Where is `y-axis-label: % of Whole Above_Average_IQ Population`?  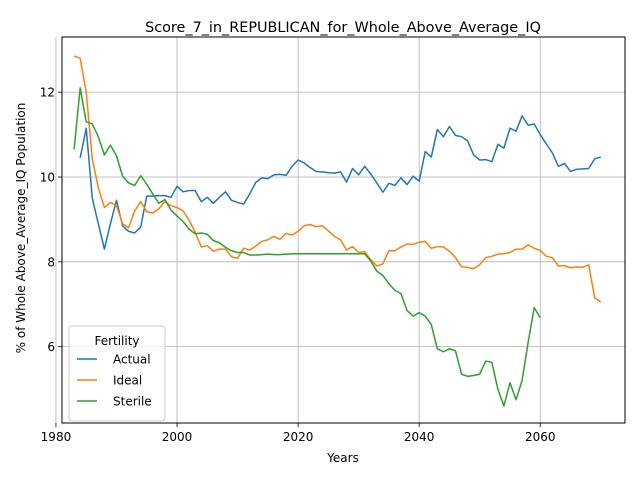
y-axis-label: % of Whole Above_Average_IQ Population is located at coordinates (21, 228).